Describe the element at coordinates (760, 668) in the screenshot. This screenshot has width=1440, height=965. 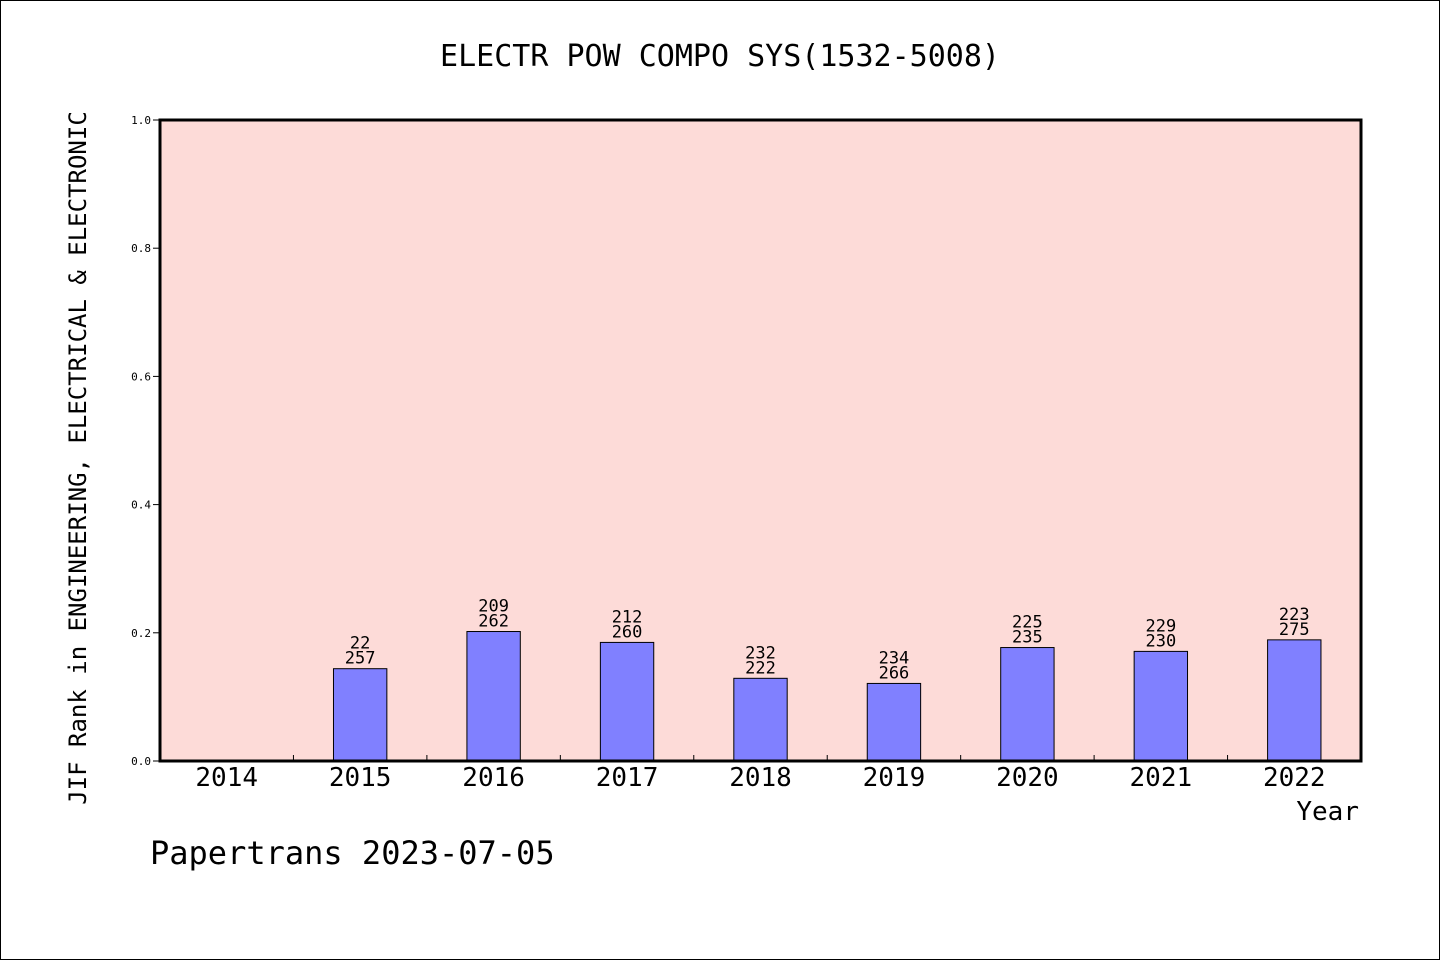
I see `bar-total-label: 222` at that location.